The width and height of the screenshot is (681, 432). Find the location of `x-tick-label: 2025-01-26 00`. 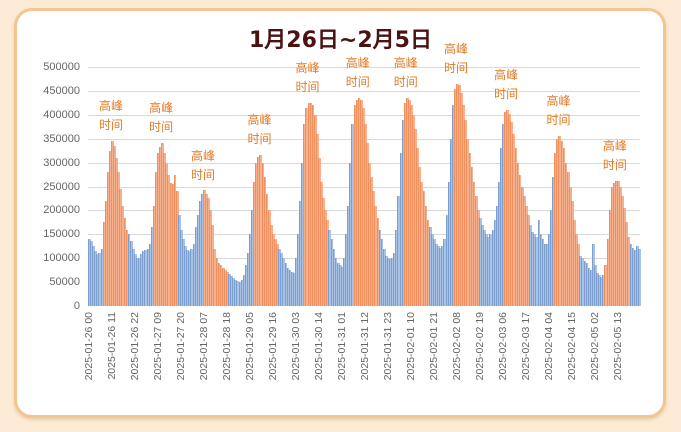

x-tick-label: 2025-01-26 00 is located at coordinates (89, 346).